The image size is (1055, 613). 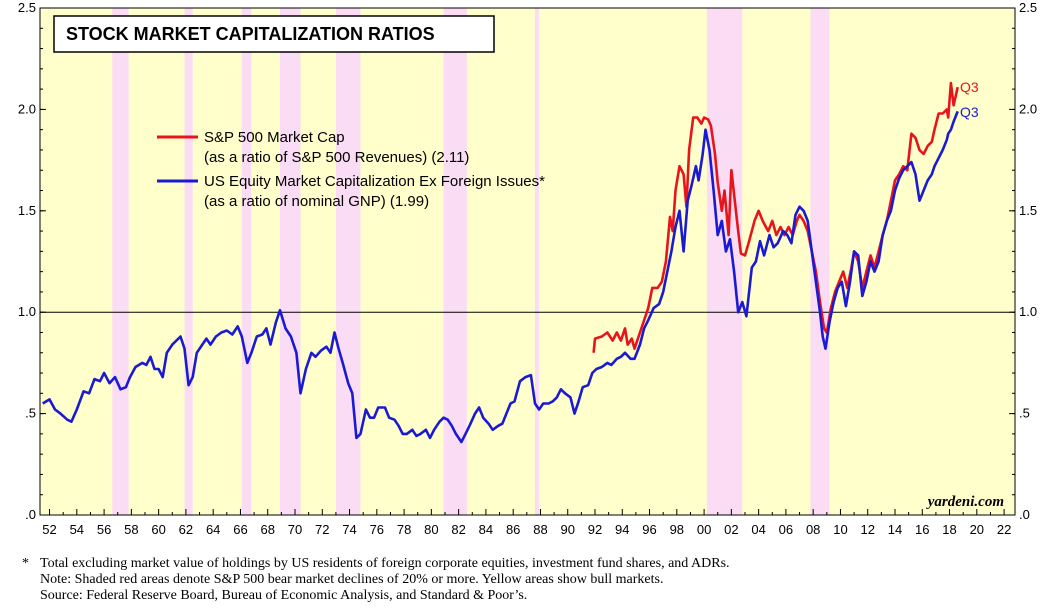 What do you see at coordinates (758, 529) in the screenshot?
I see `x-tick-label: 04` at bounding box center [758, 529].